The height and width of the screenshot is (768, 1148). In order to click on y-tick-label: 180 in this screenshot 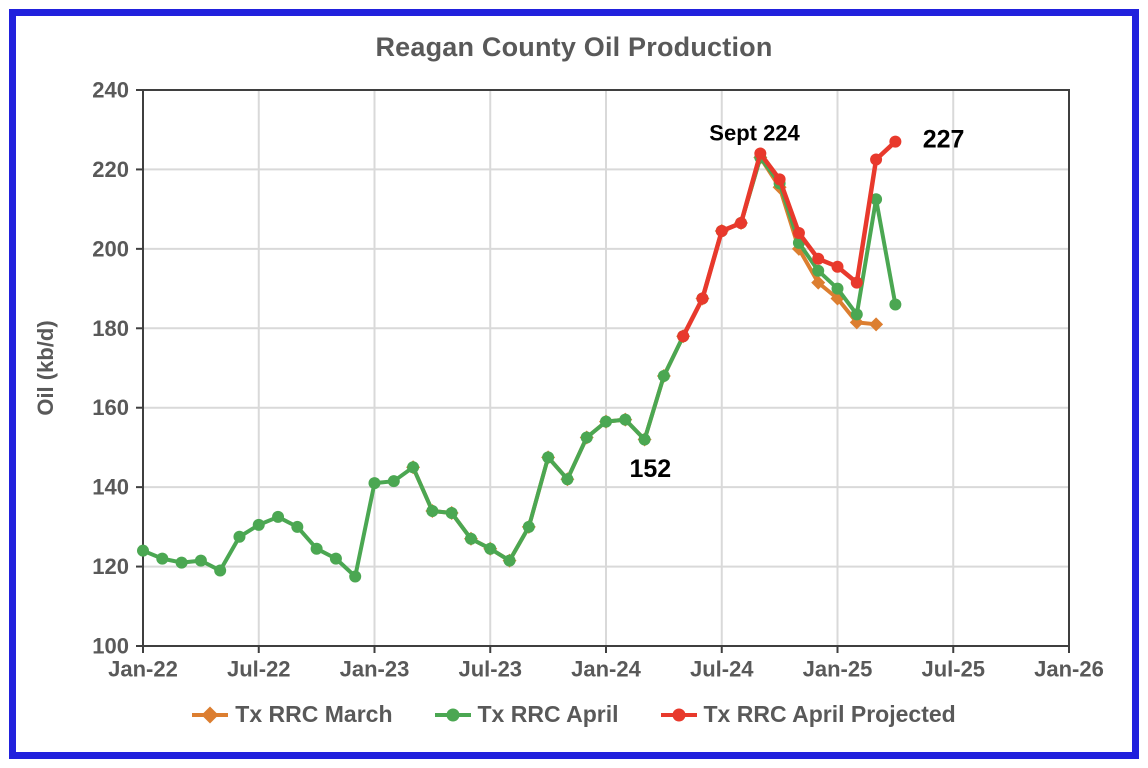, I will do `click(110, 328)`.